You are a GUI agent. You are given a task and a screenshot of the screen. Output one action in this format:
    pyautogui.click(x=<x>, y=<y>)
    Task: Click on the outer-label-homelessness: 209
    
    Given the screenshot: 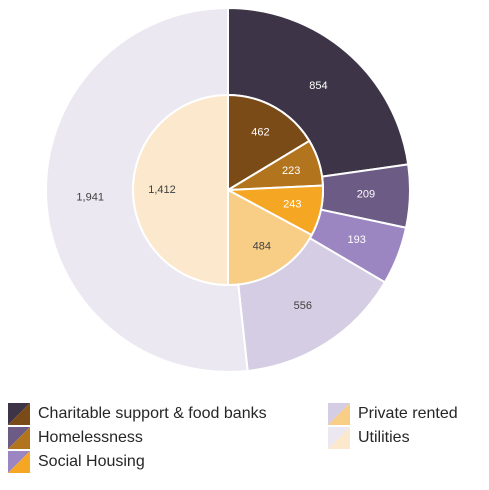 What is the action you would take?
    pyautogui.click(x=366, y=195)
    